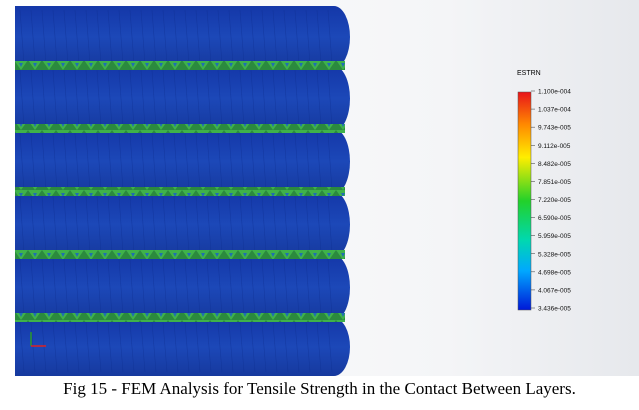 This screenshot has width=639, height=410. Describe the element at coordinates (554, 164) in the screenshot. I see `legend-label: 8.482e-005` at that location.